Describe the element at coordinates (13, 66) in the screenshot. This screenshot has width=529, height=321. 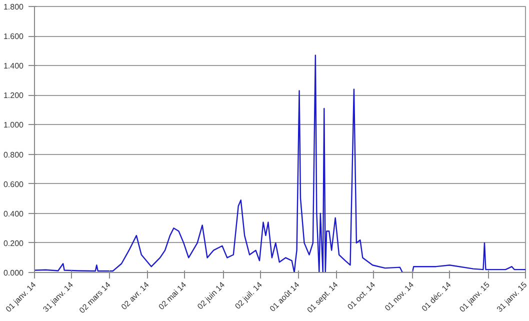
I see `y-tick-label: 1.400` at that location.